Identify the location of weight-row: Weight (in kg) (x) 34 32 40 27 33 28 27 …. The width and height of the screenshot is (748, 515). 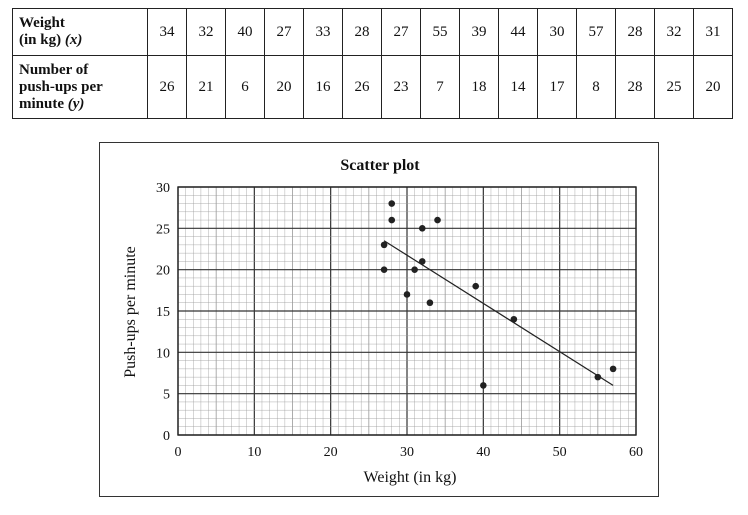
(372, 32).